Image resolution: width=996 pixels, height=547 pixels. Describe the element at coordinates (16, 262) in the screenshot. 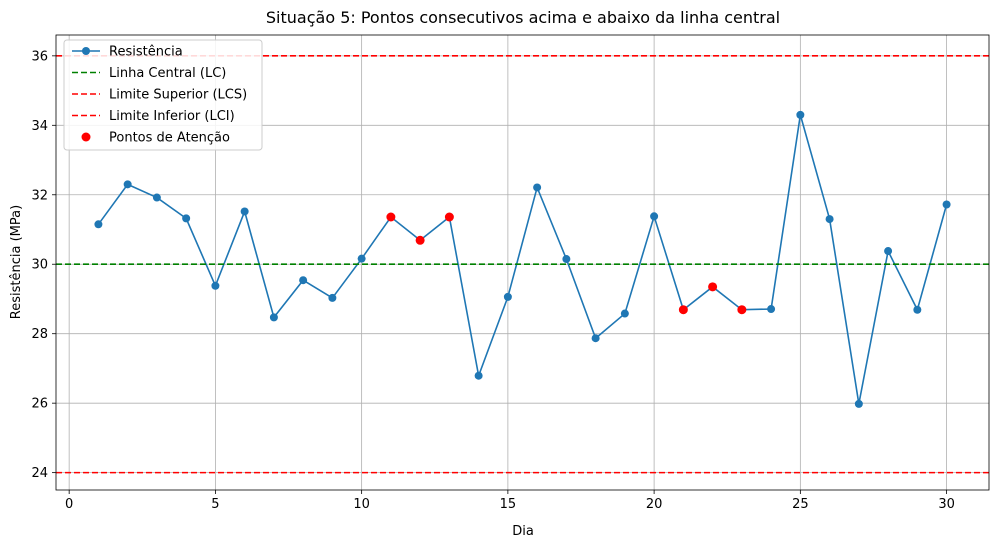

I see `y-axis-label: Resistência (MPa)` at that location.